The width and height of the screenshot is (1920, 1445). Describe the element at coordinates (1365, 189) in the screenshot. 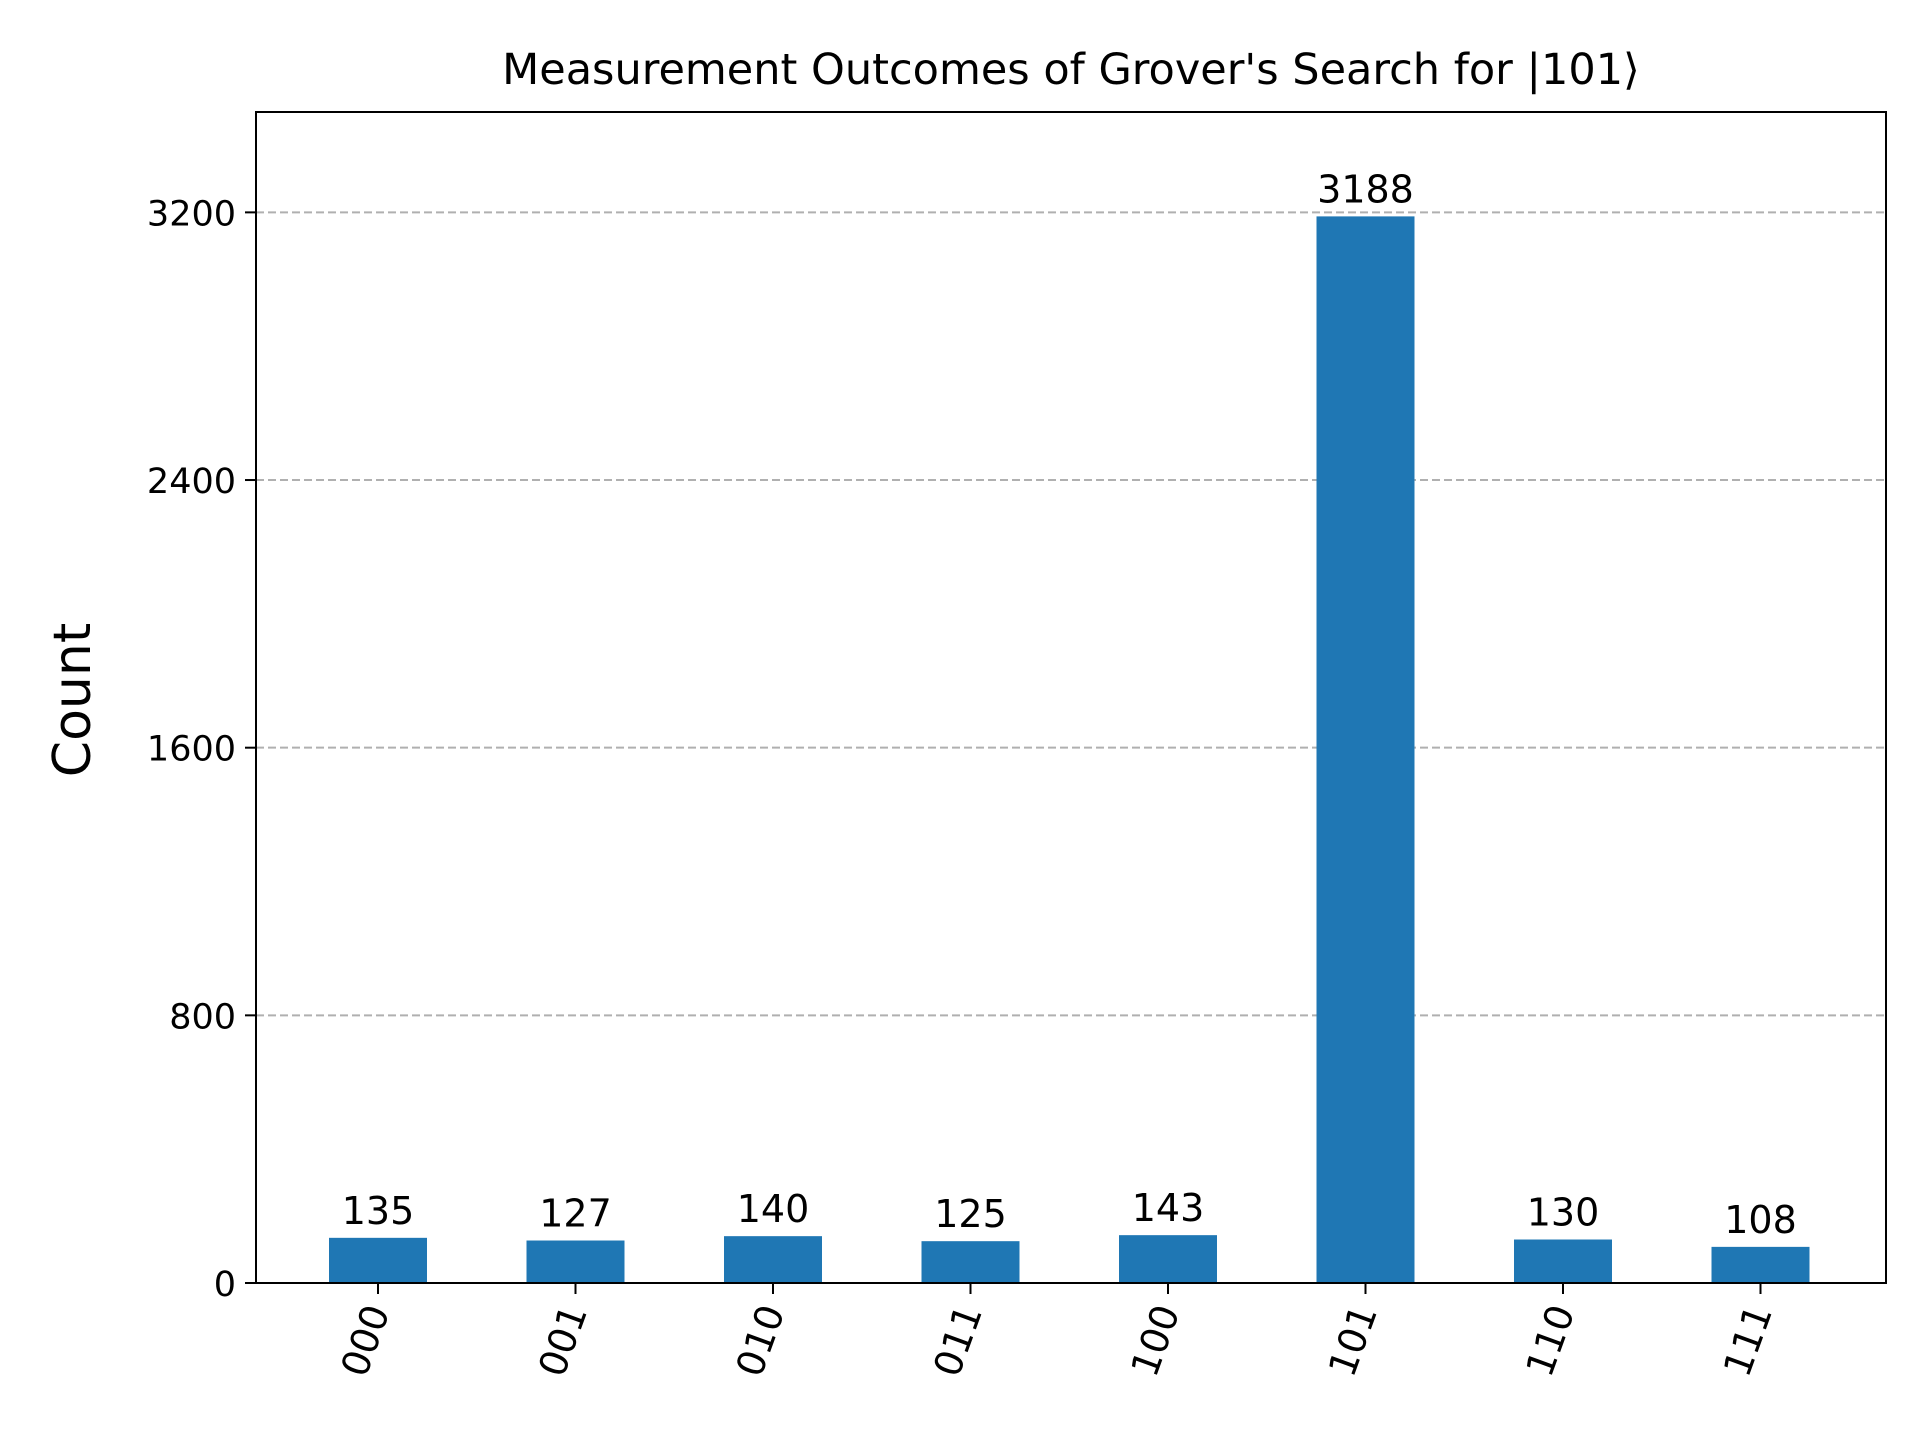

I see `data-label-101: 3188` at that location.